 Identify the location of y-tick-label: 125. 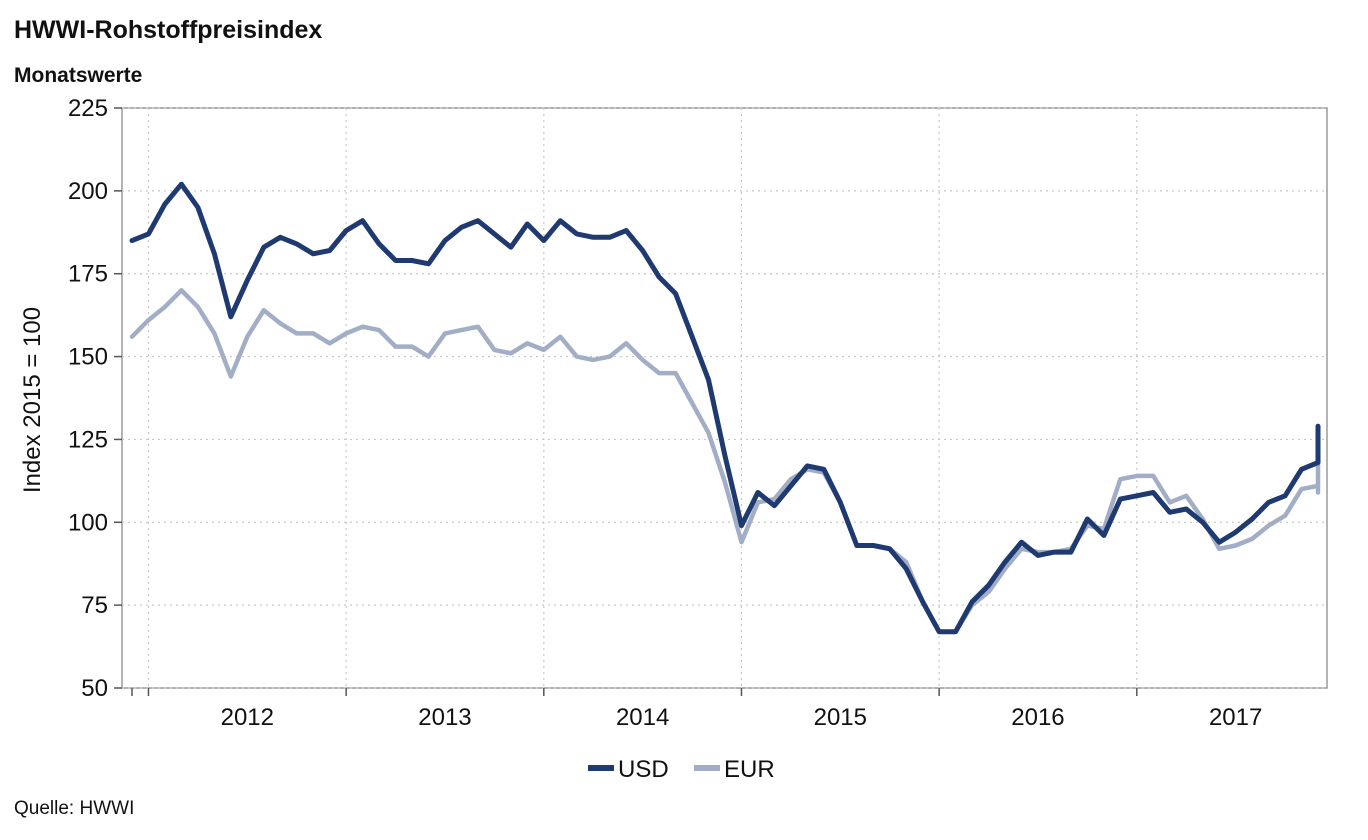
(88, 439).